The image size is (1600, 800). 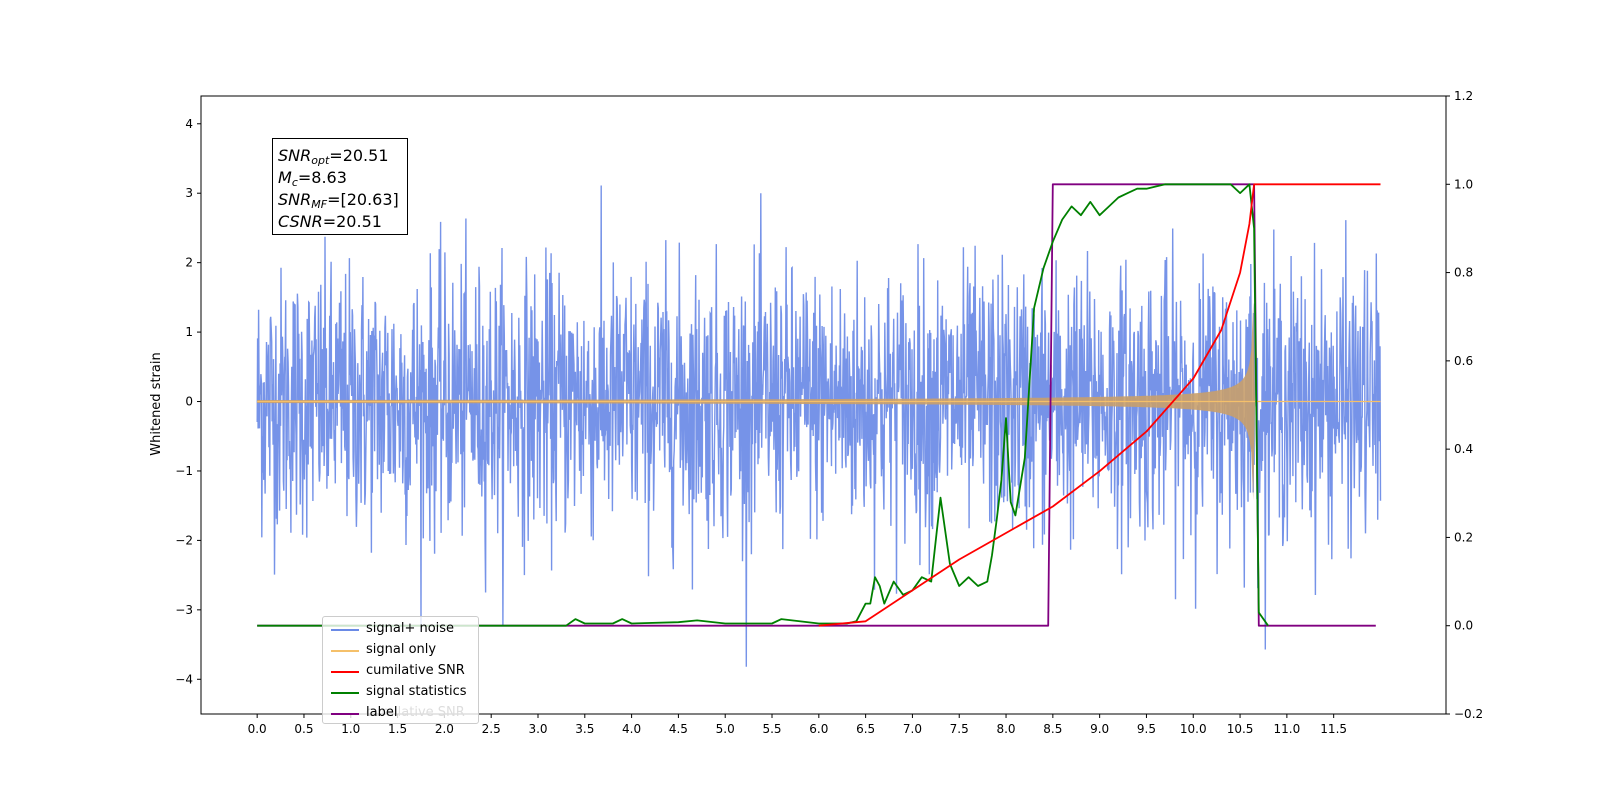 I want to click on legend-entry-cumulative-snr: cumilative SNR, so click(x=400, y=672).